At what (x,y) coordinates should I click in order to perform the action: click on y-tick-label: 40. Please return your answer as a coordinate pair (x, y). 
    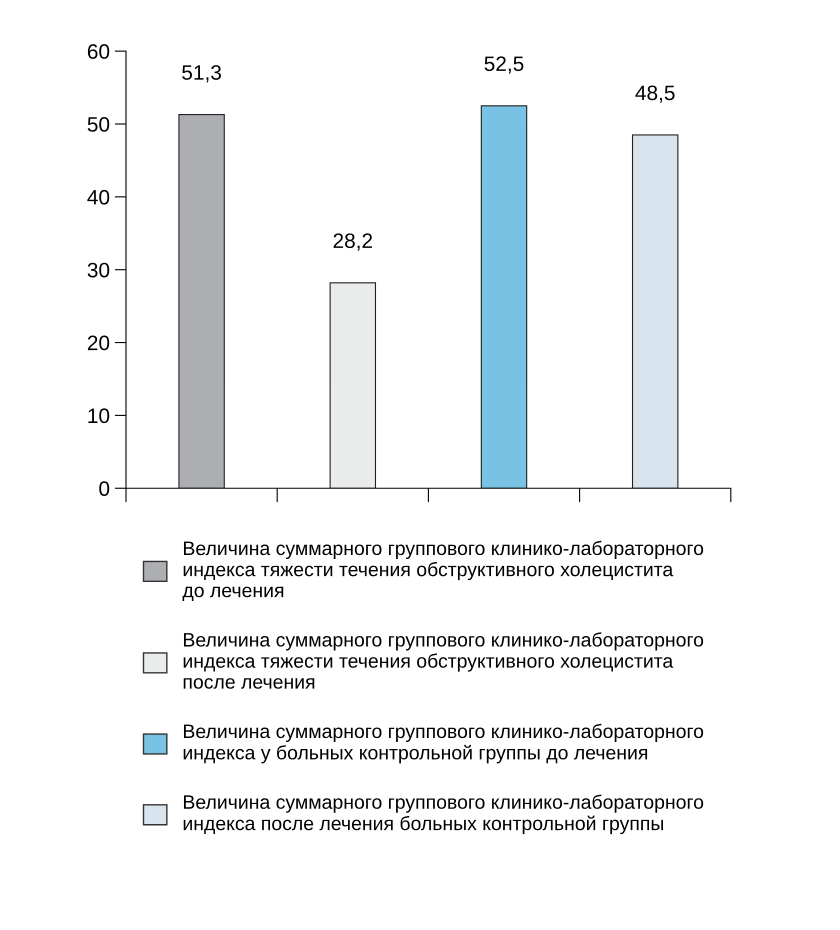
    Looking at the image, I should click on (98, 197).